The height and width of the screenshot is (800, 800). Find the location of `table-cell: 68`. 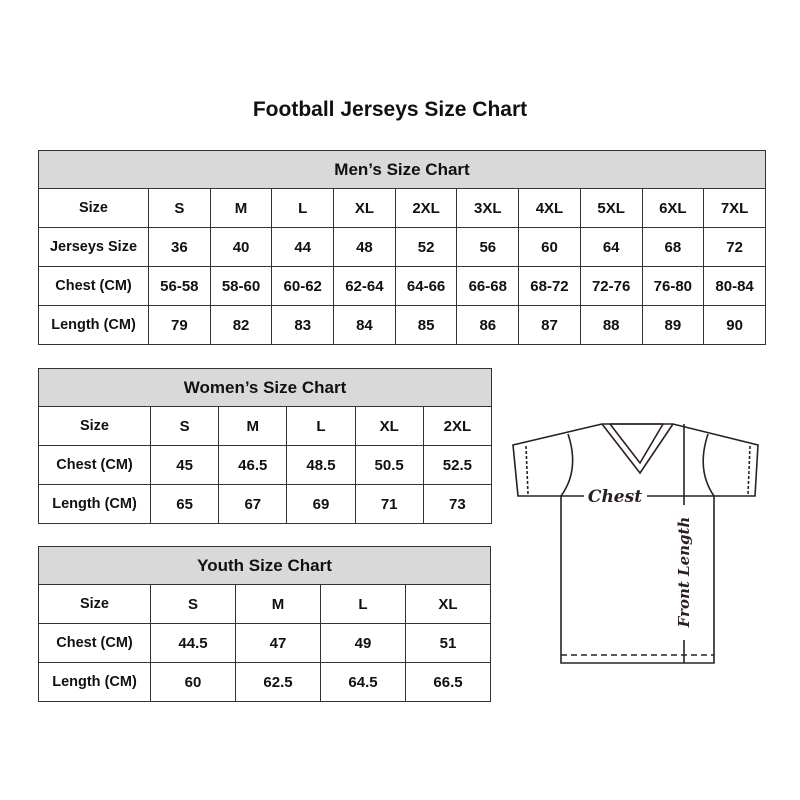

table-cell: 68 is located at coordinates (673, 247).